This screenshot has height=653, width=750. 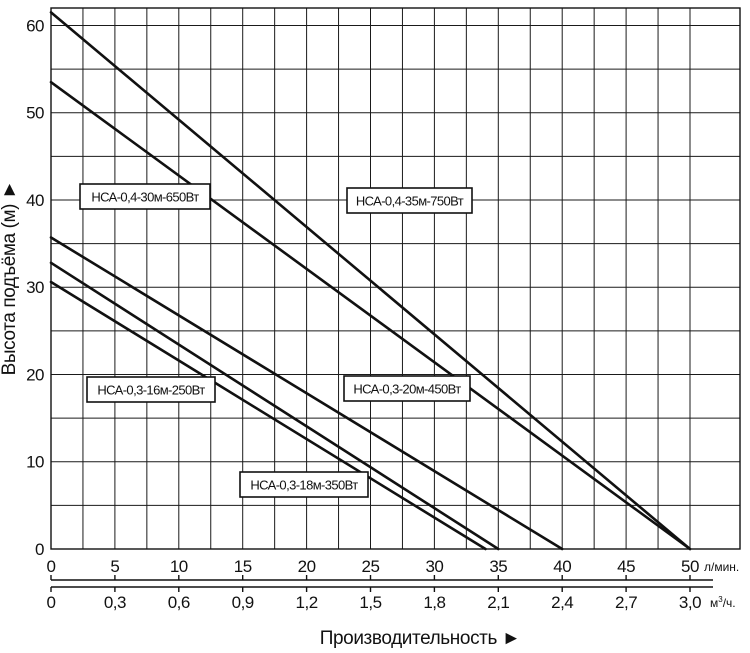 I want to click on y-tick-label: 10, so click(x=35, y=462).